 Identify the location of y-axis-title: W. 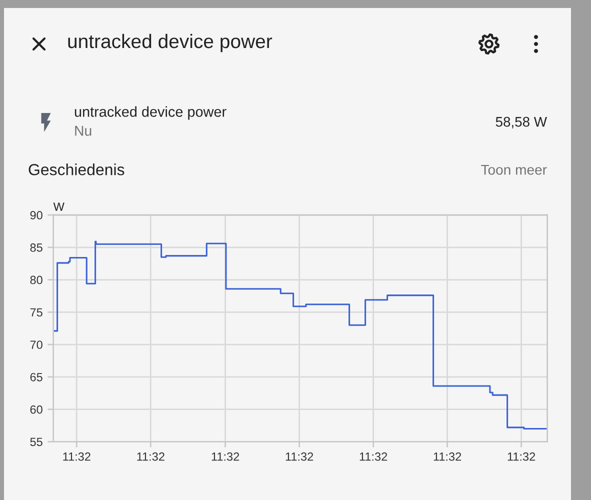
(58, 206).